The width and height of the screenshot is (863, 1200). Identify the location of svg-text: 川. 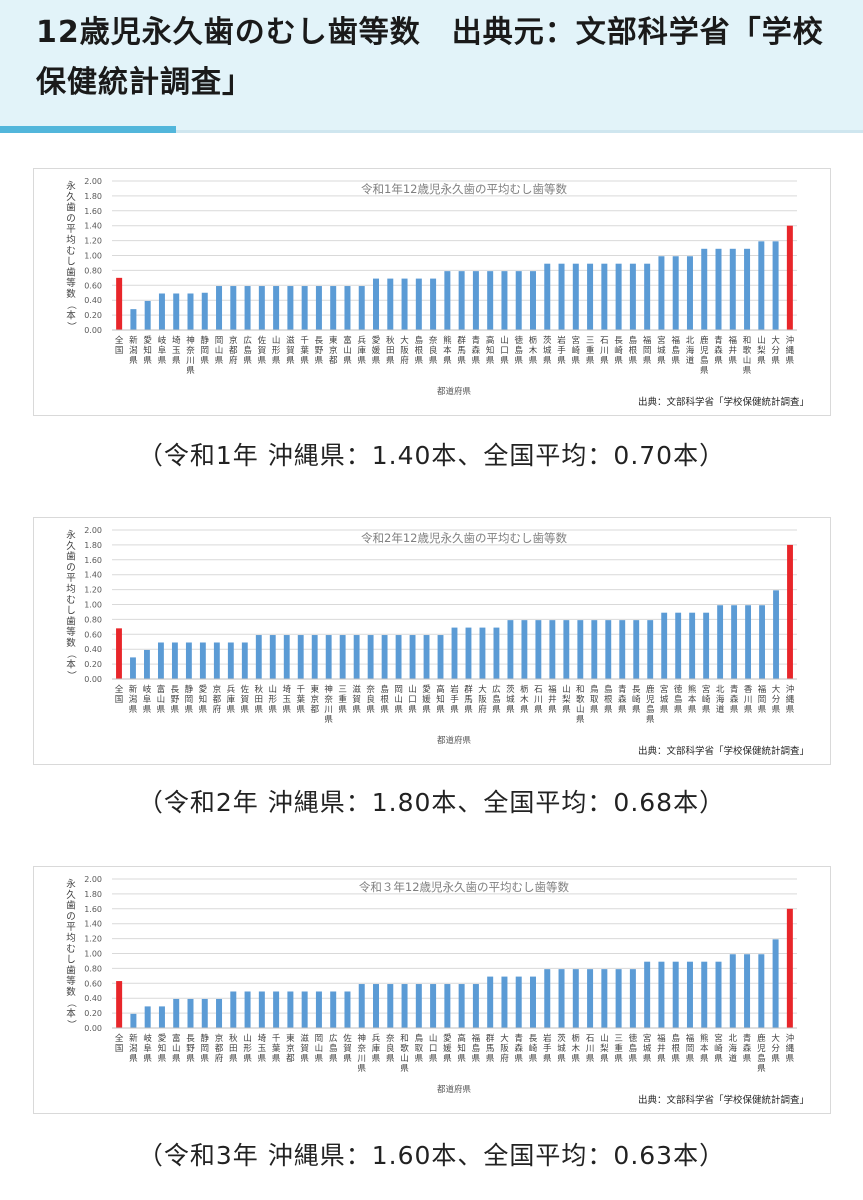
(748, 700).